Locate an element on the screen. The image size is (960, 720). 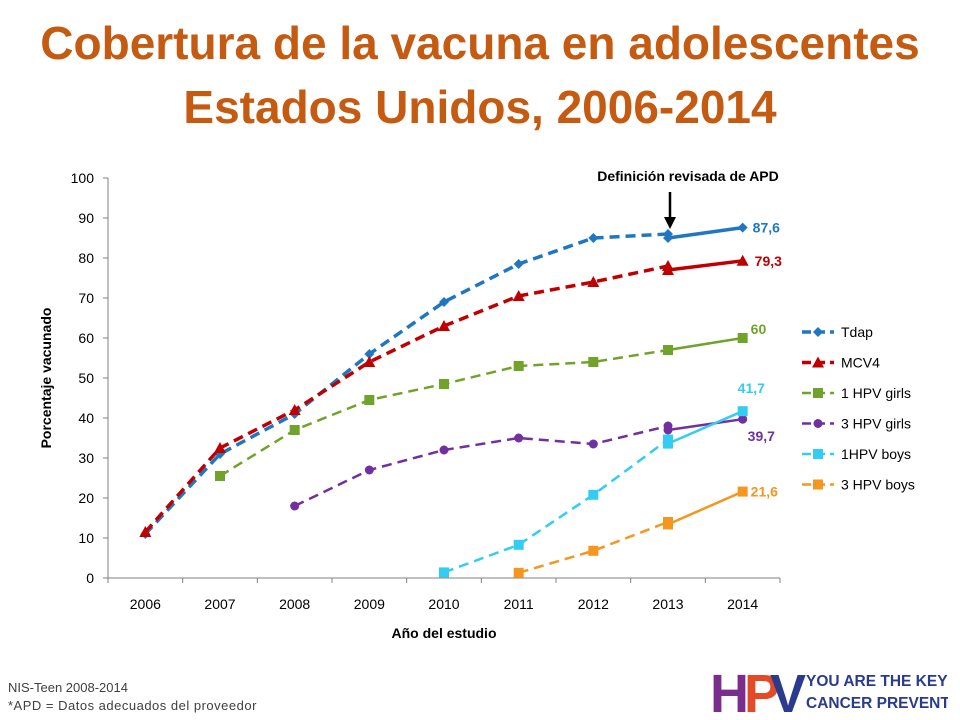
x-tick-label: 2011 is located at coordinates (519, 604).